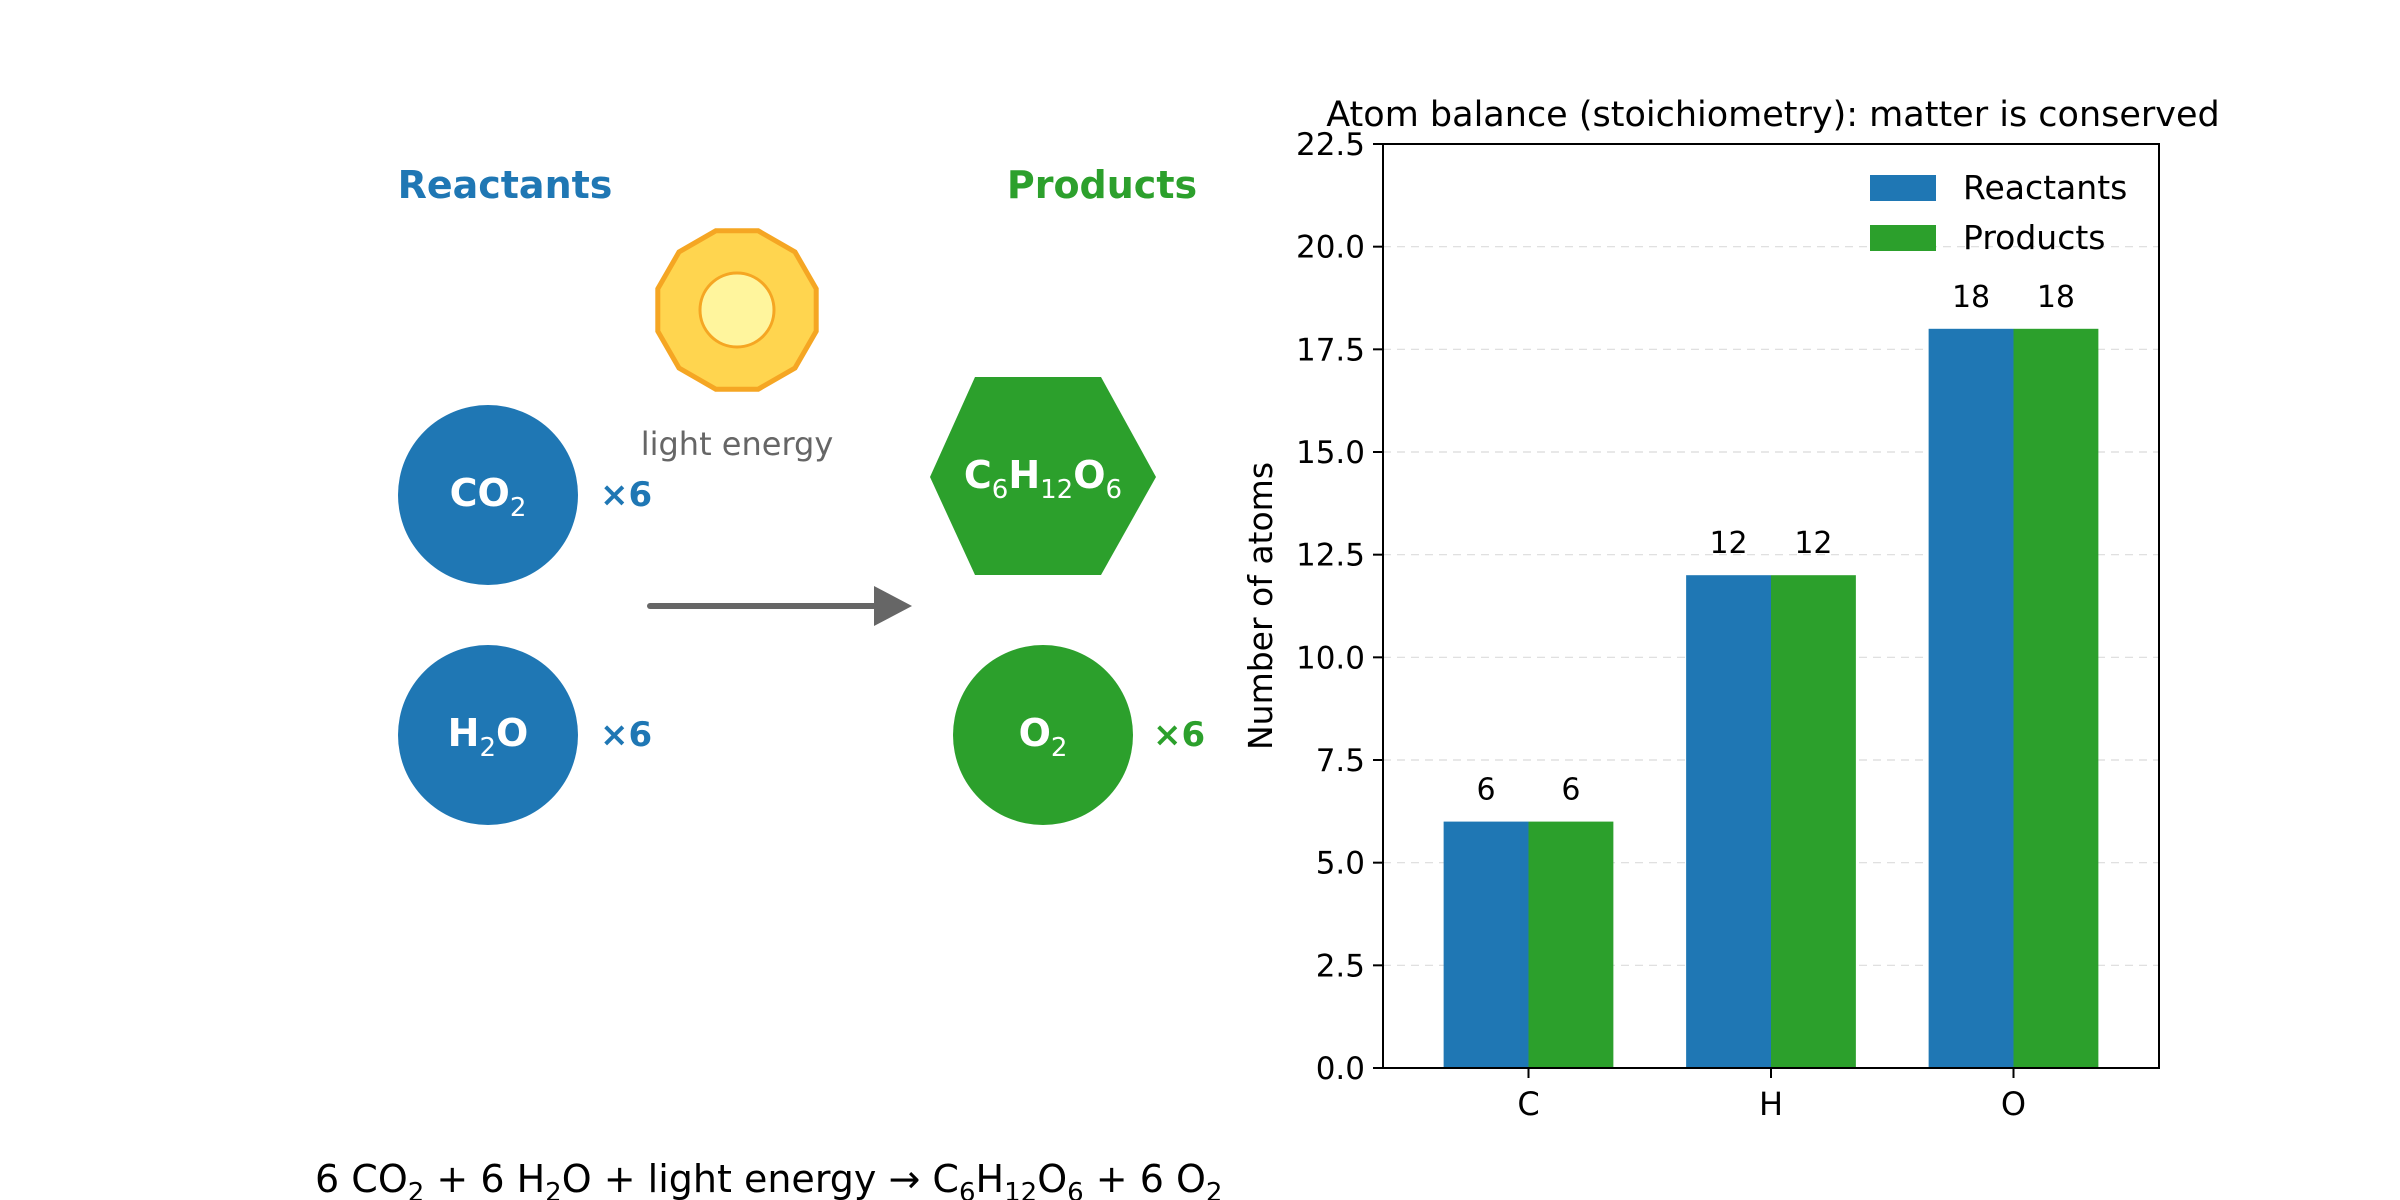 The width and height of the screenshot is (2400, 1200). I want to click on y-tick-label: 22.5, so click(1330, 145).